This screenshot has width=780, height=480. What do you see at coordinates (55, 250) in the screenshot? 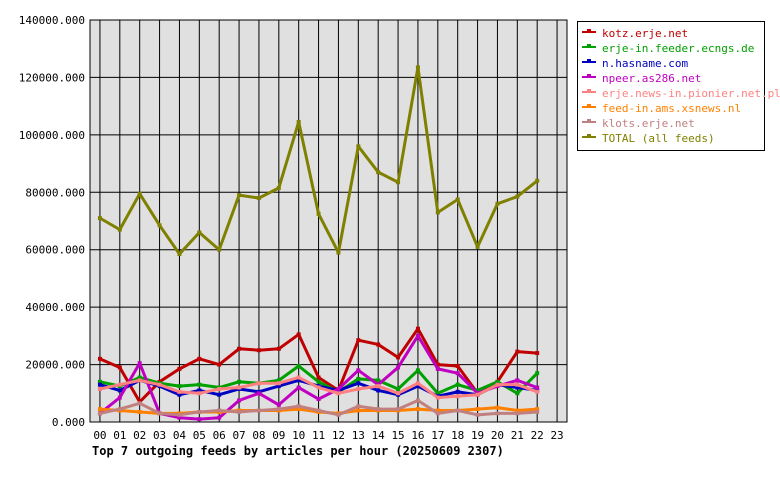
I see `y-tick-label: 60000.000` at bounding box center [55, 250].